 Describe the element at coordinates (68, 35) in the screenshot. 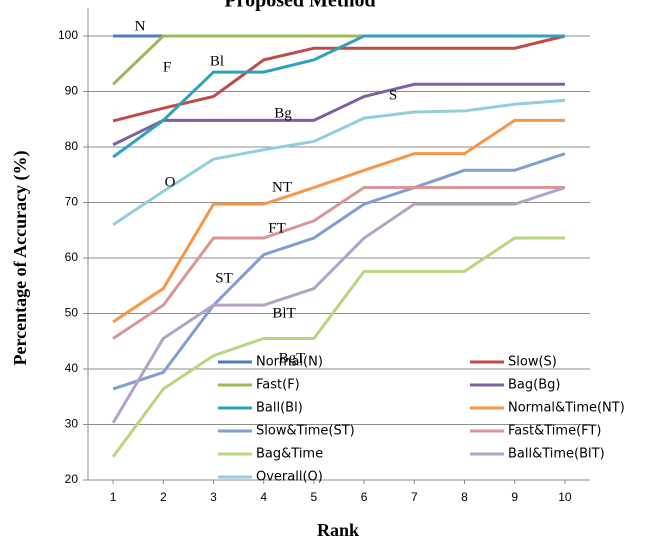

I see `y-tick-label: 100` at that location.